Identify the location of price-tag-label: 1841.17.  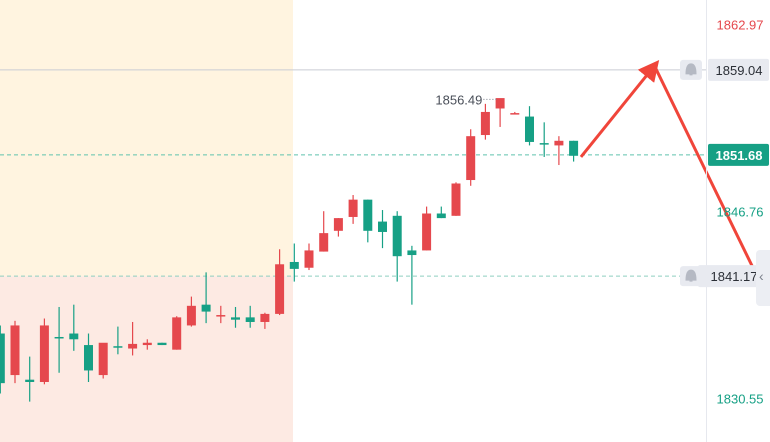
(734, 276).